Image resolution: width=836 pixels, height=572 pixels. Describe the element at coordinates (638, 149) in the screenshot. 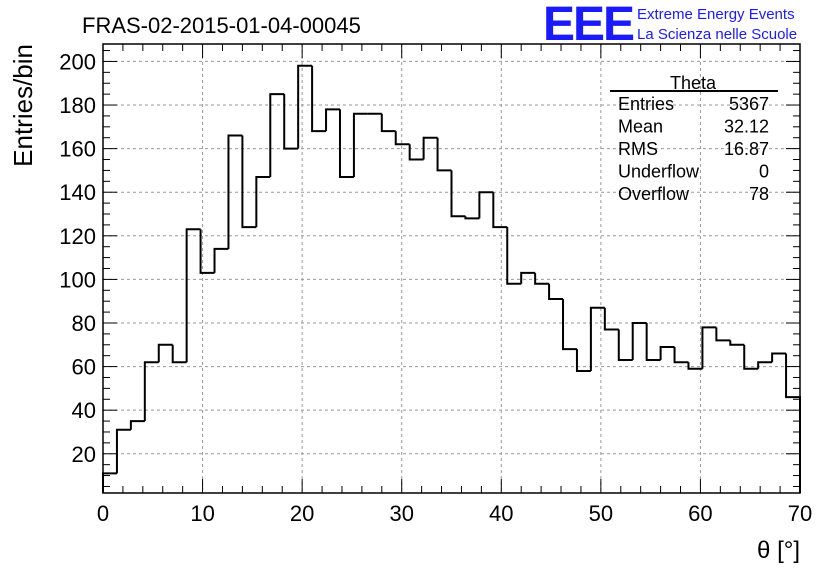

I see `stats-row-label: RMS` at that location.